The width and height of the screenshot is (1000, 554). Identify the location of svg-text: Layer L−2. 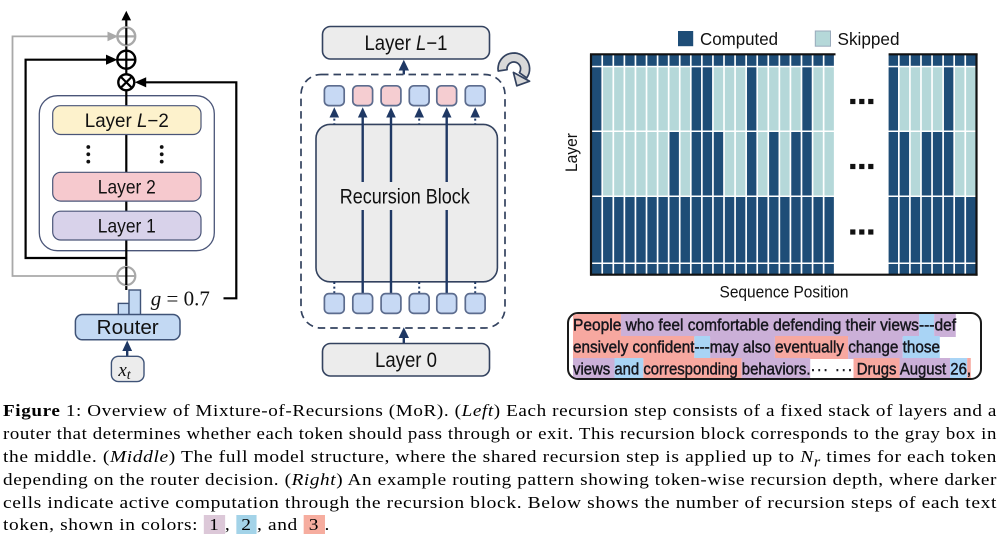
(127, 121).